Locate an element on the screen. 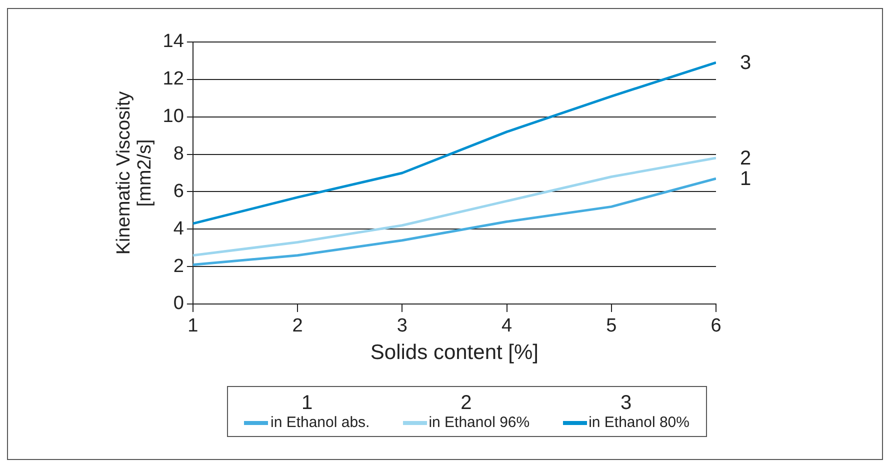  x-tick-label: 1 is located at coordinates (193, 326).